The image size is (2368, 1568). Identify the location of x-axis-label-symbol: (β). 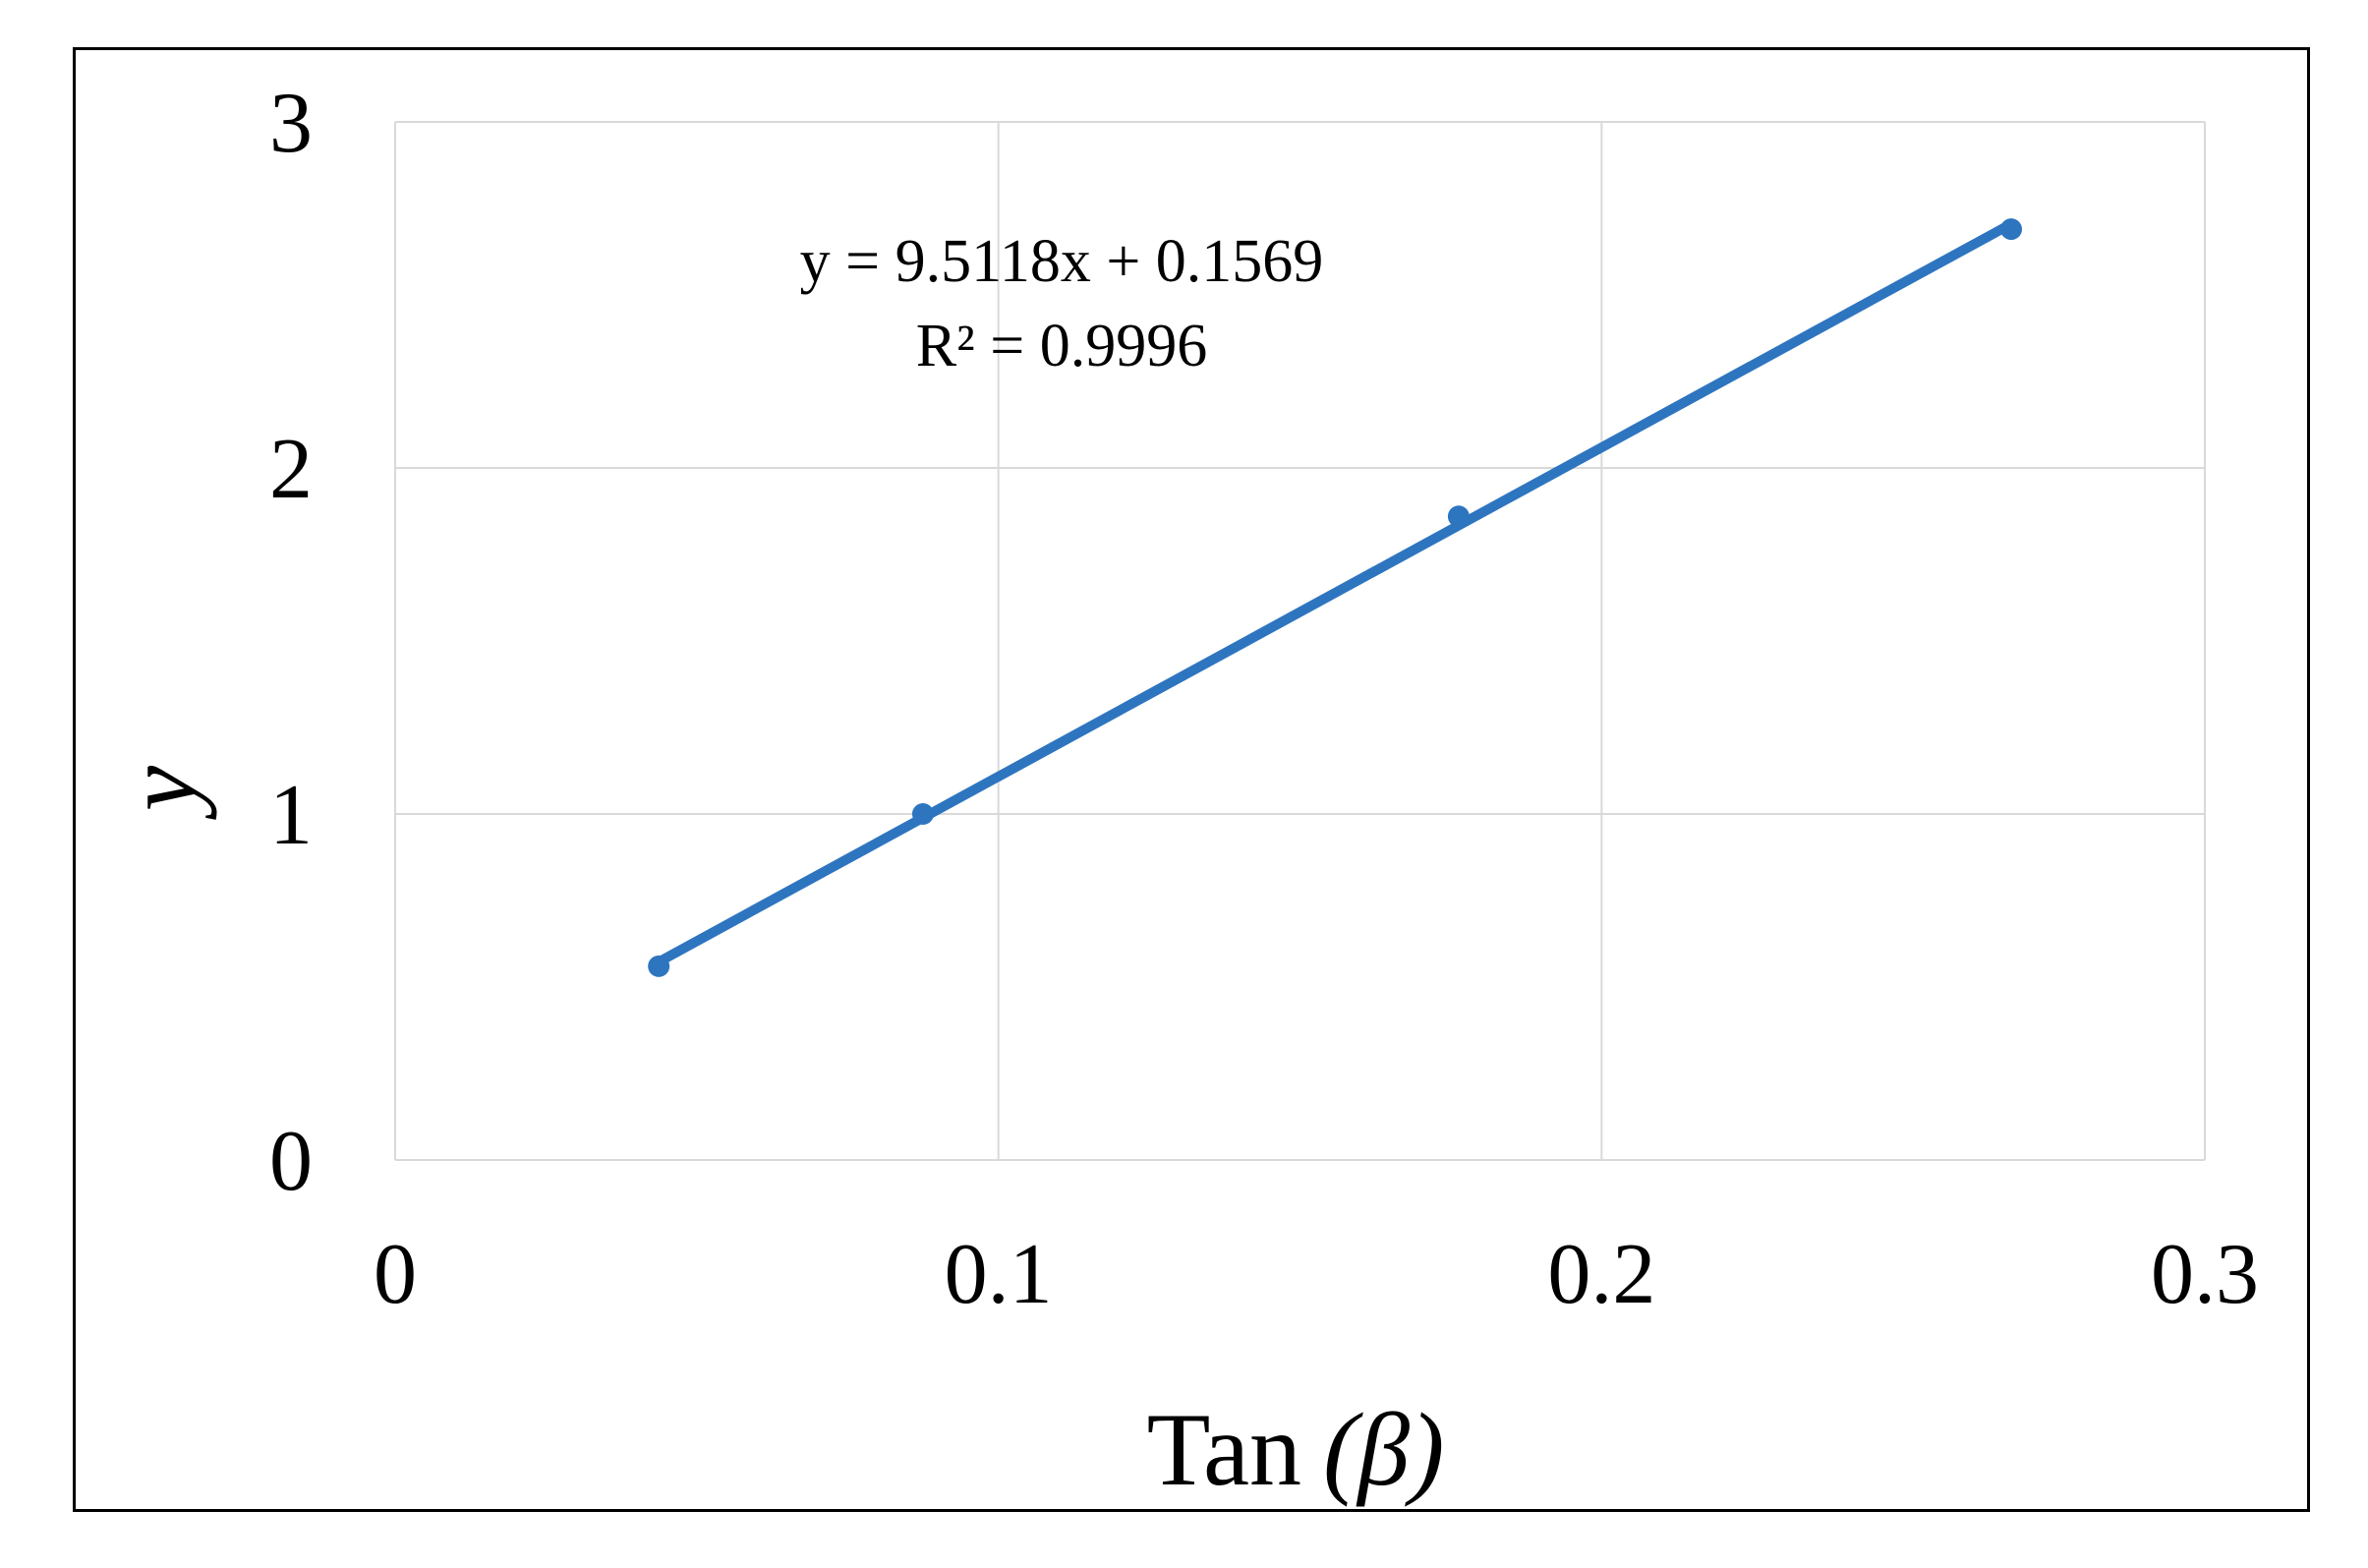
(1383, 1449).